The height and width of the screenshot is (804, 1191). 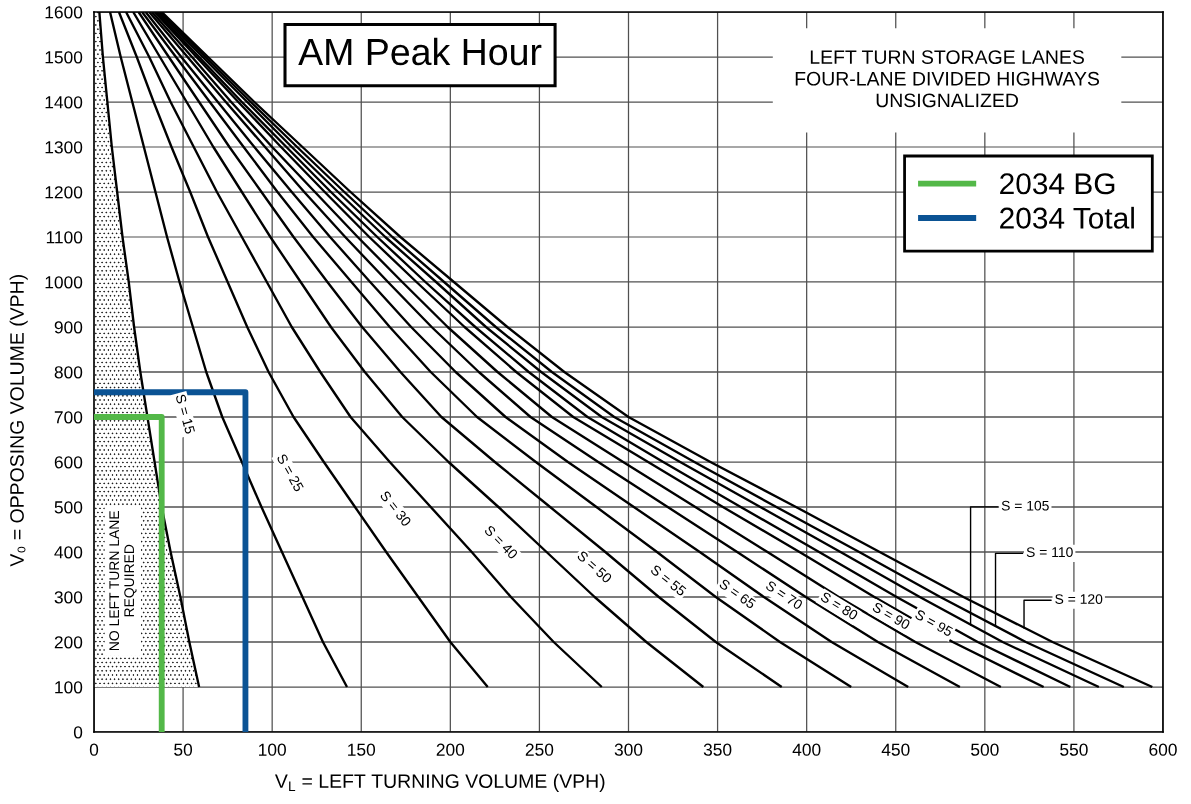 I want to click on annotation: NO LEFT TURN LANE REQUIRED, so click(x=123, y=581).